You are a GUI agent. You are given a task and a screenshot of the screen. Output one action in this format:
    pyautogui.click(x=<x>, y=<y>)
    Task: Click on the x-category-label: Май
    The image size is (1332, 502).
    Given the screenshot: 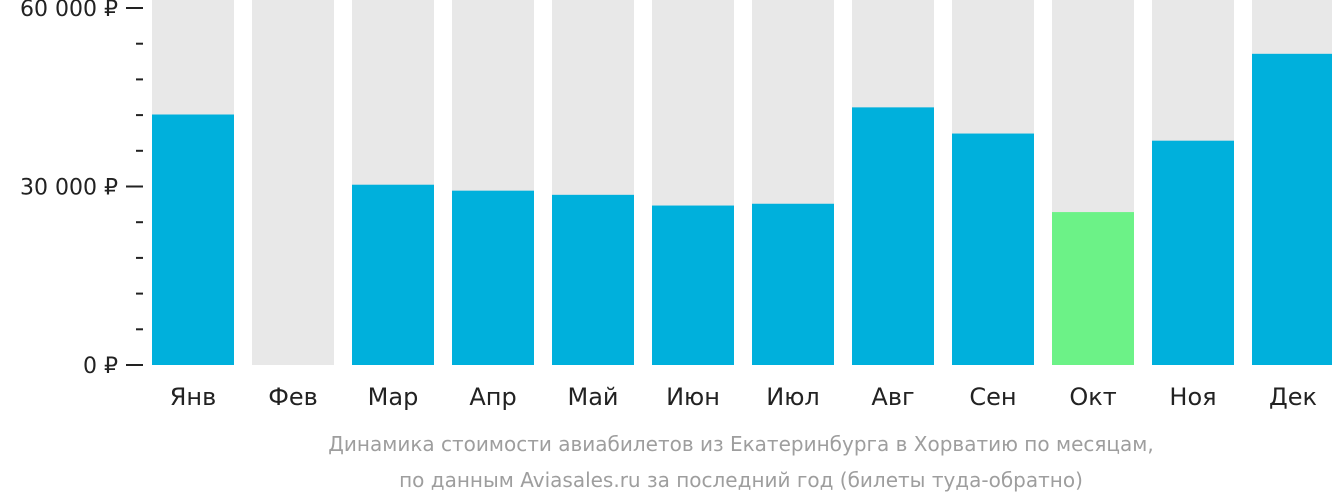 What is the action you would take?
    pyautogui.click(x=592, y=397)
    